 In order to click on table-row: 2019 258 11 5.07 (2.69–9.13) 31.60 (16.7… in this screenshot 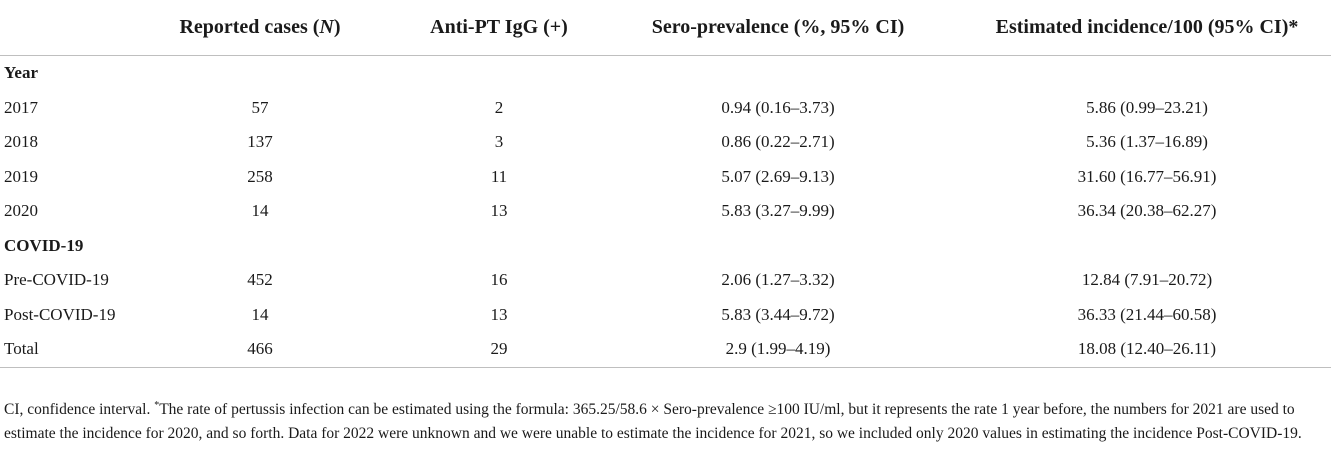, I will do `click(665, 177)`.